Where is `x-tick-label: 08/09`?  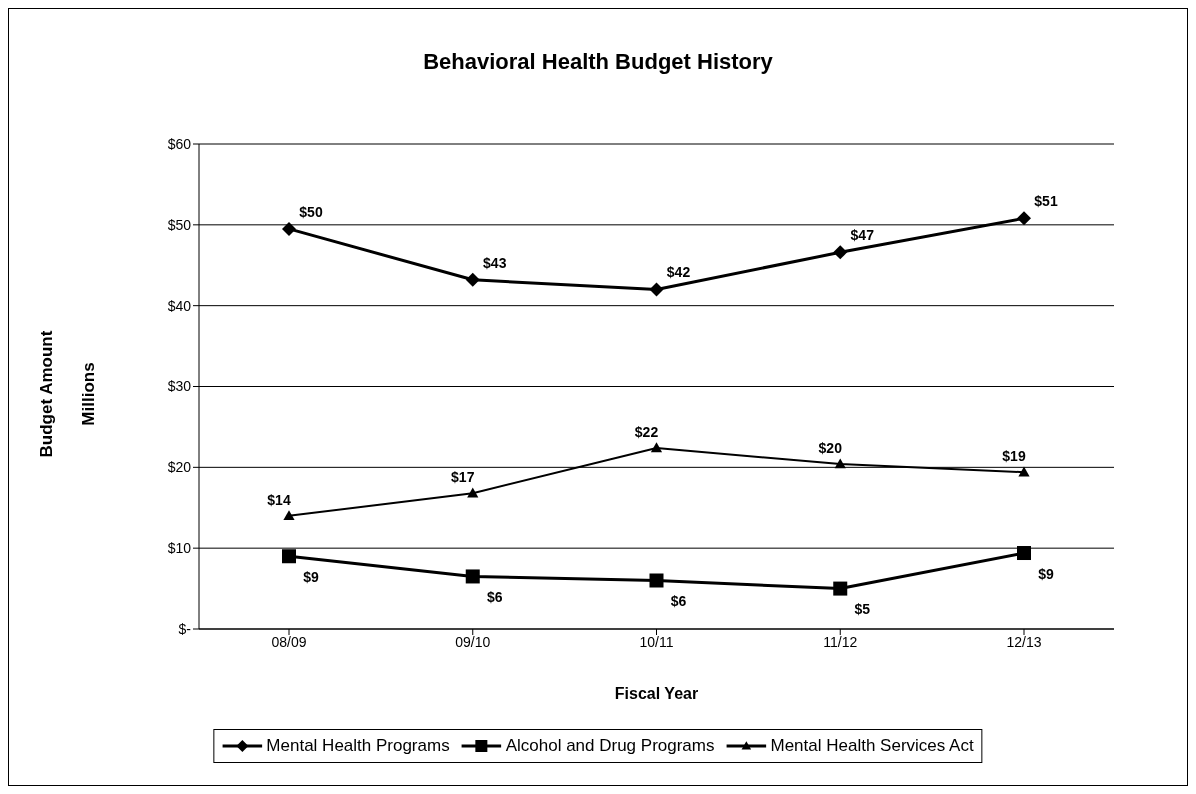 x-tick-label: 08/09 is located at coordinates (289, 641).